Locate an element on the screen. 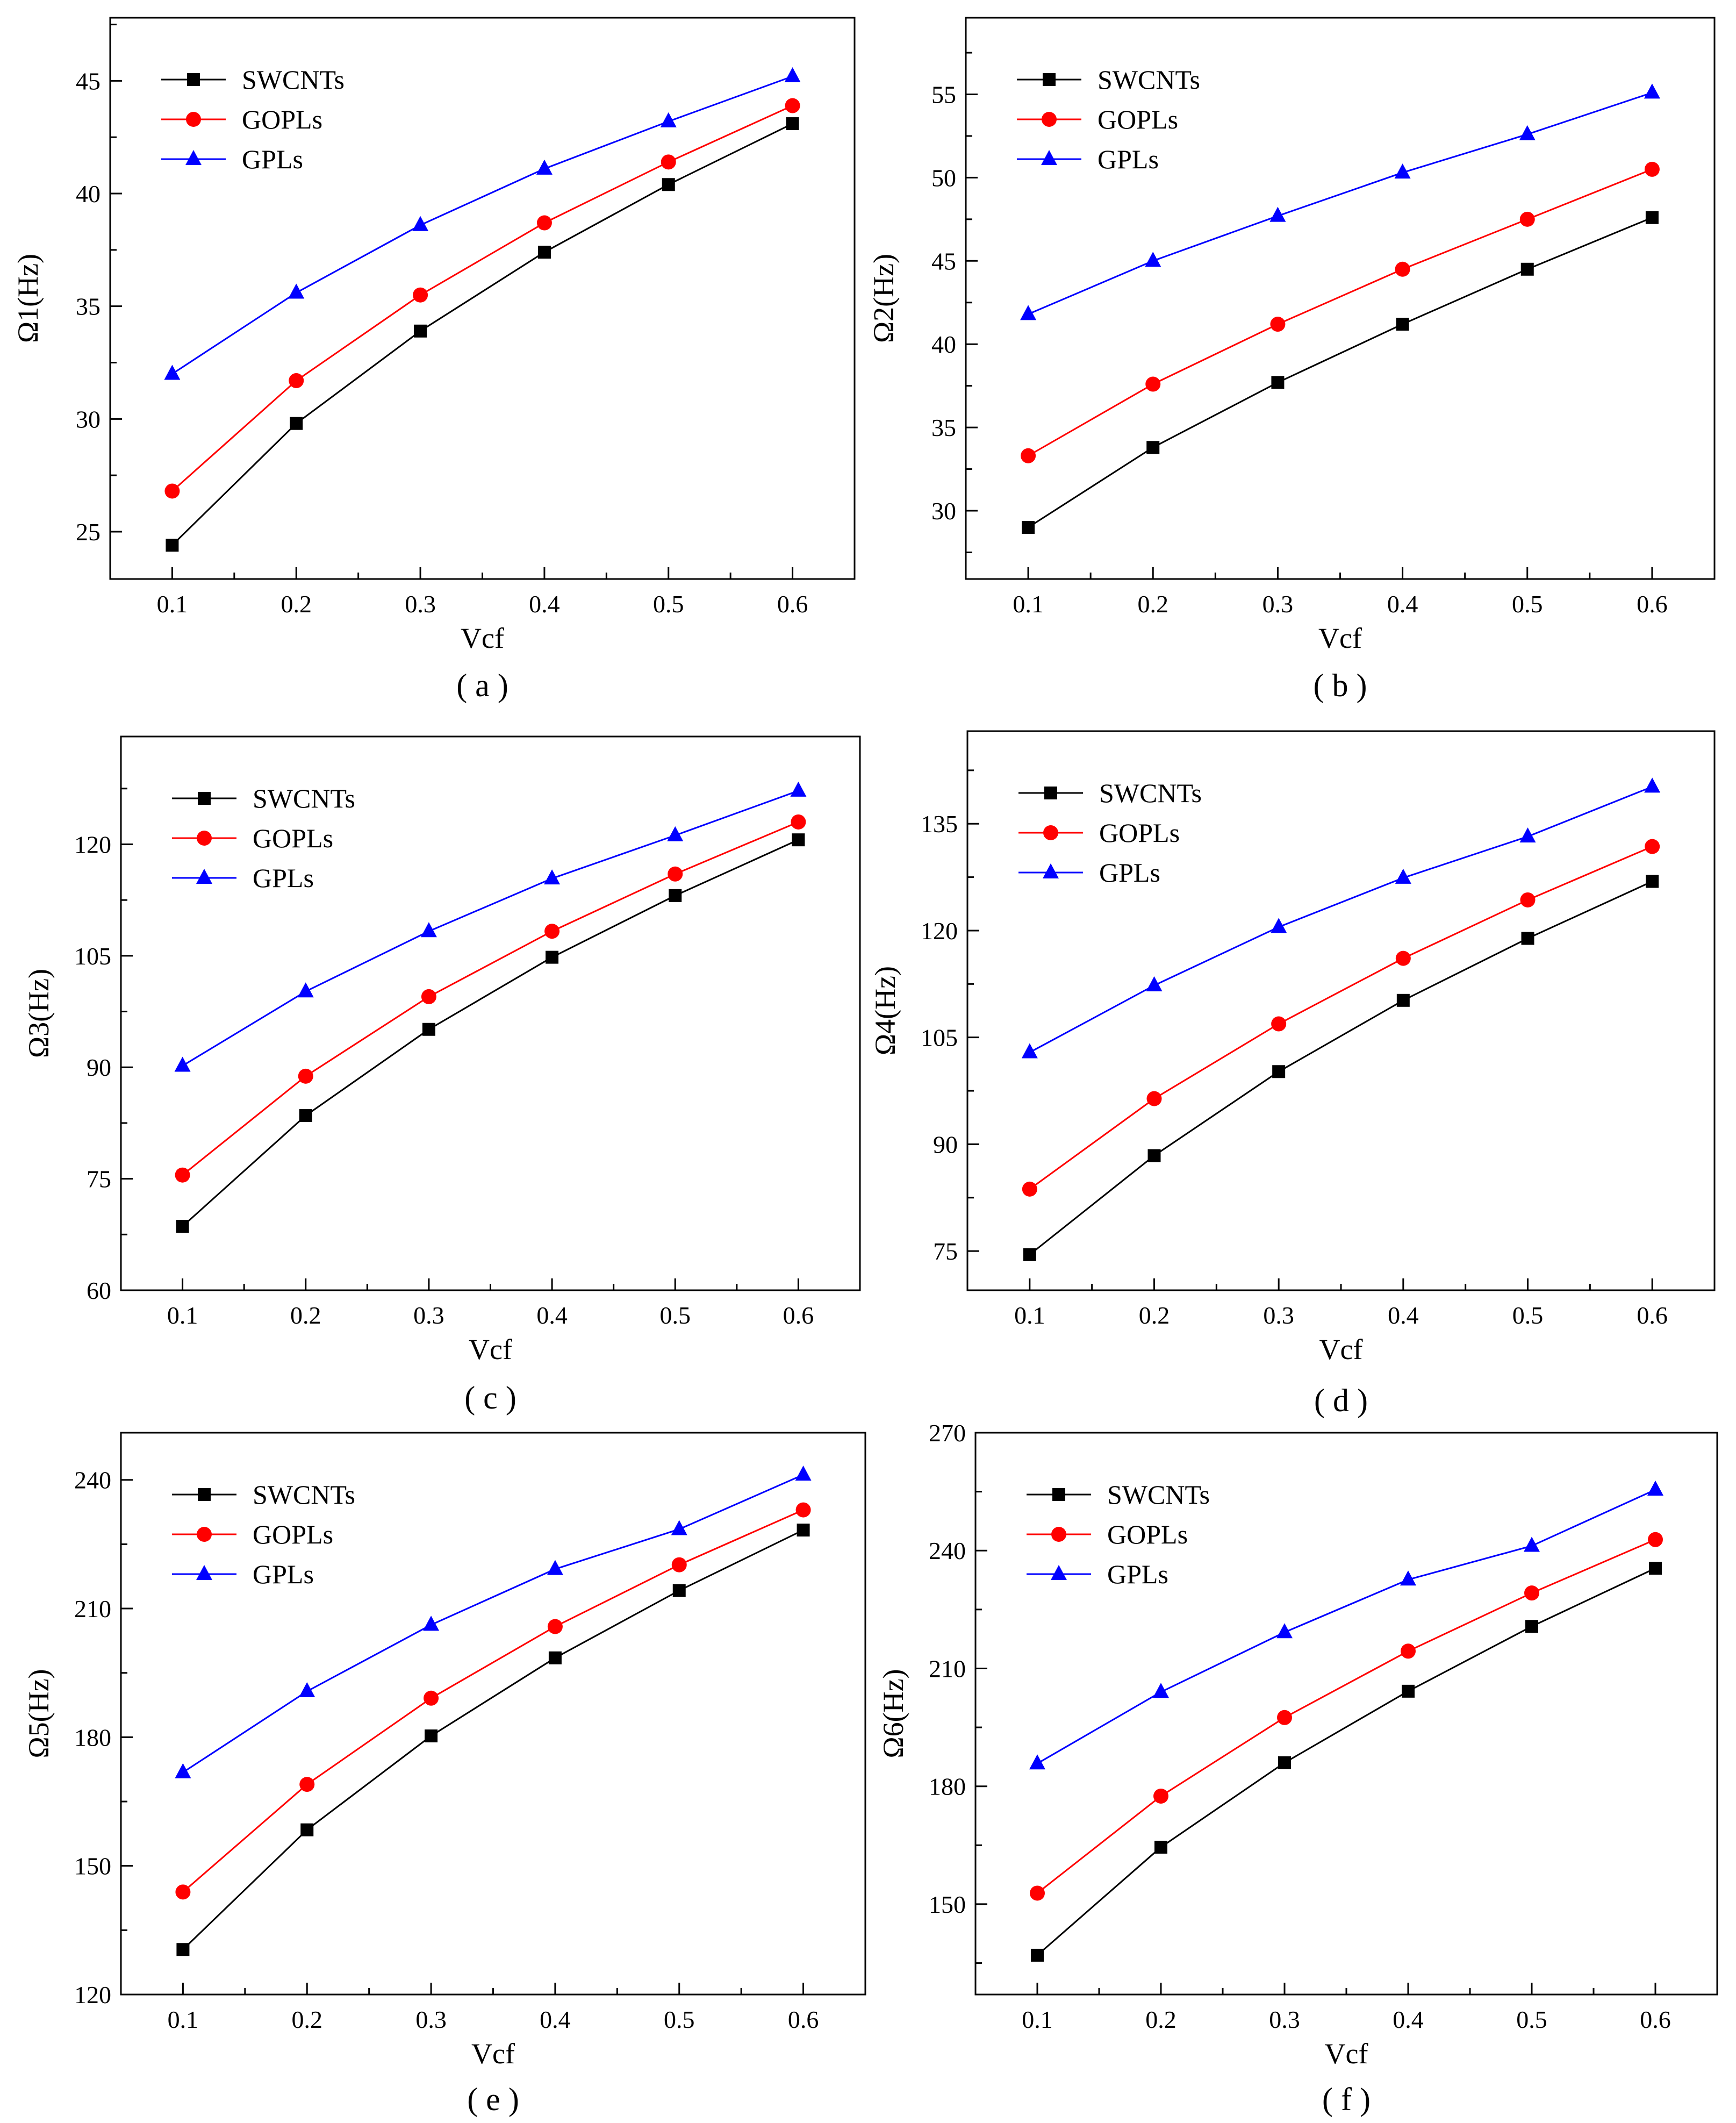 The width and height of the screenshot is (1736, 2123). legend-label-gpls: GPLs is located at coordinates (1129, 872).